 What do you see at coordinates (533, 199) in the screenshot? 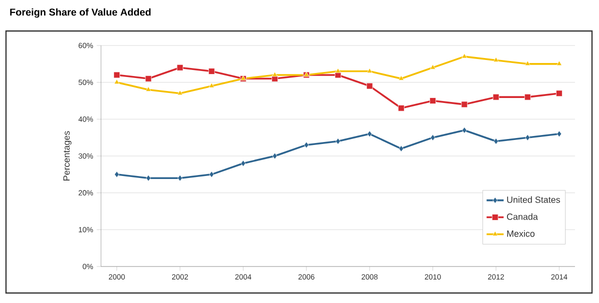
I see `legend-label: United States` at bounding box center [533, 199].